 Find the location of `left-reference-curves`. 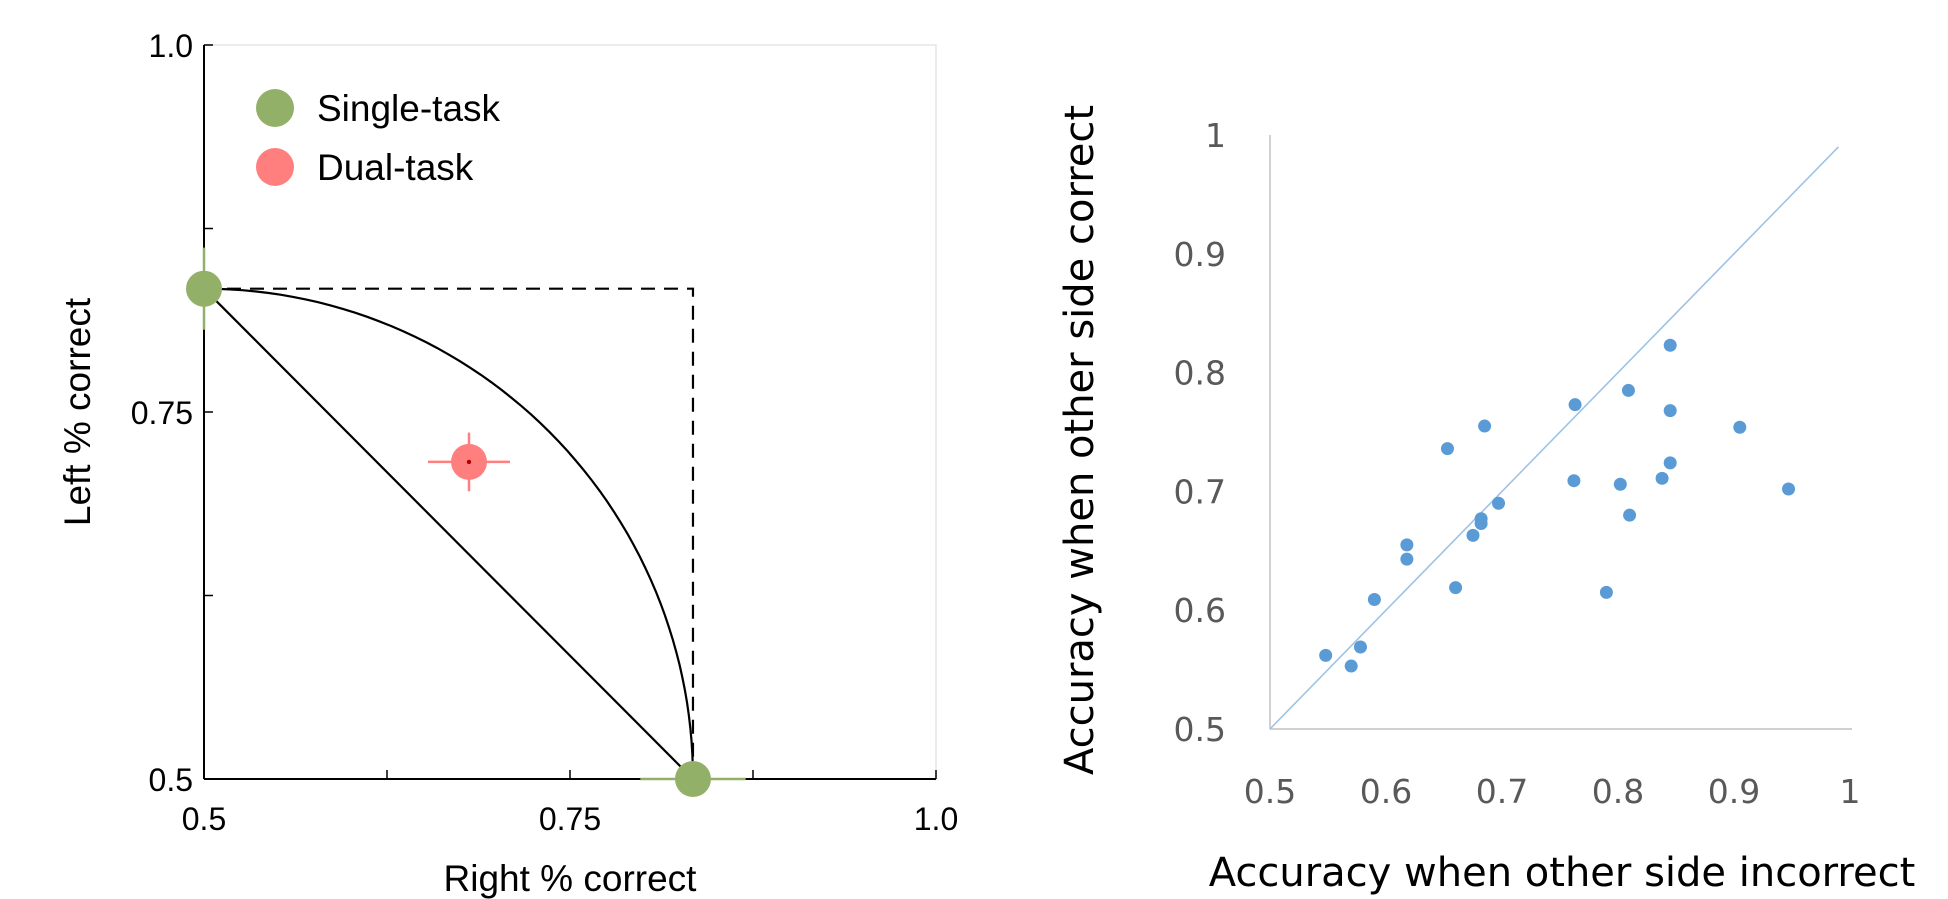

left-reference-curves is located at coordinates (449, 533).